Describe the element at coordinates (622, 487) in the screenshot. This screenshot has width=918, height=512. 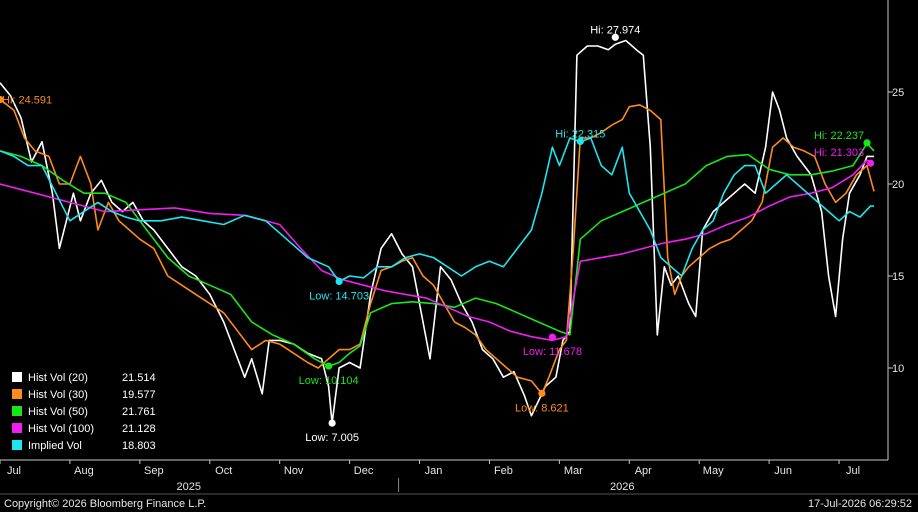
I see `x-year-label: 2026` at that location.